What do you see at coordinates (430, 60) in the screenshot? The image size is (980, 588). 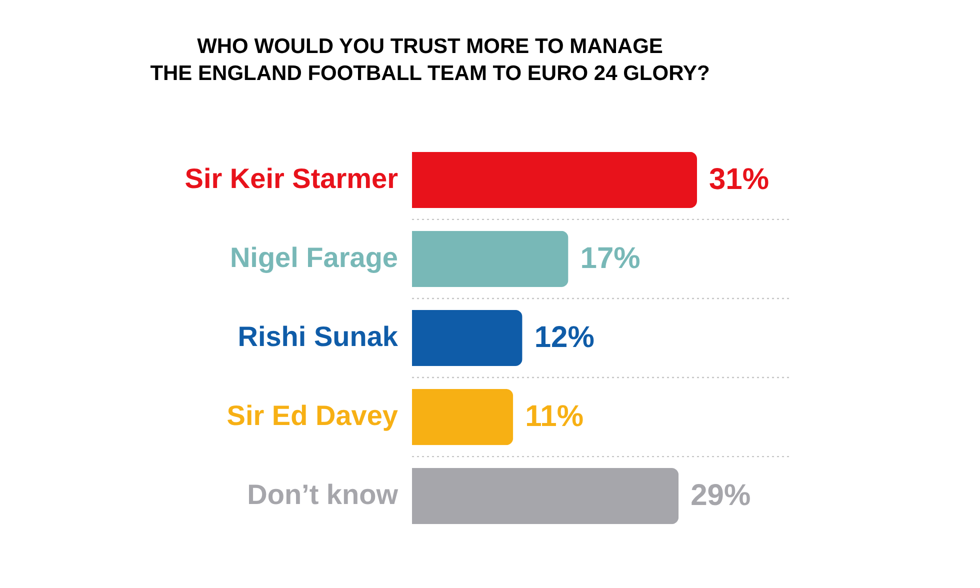 I see `chart-title: WHO WOULD YOU TRUST MORE TO MANAGE THE ENGLAND FOOTBALL TEAM TO EURO 24 GLORY?` at bounding box center [430, 60].